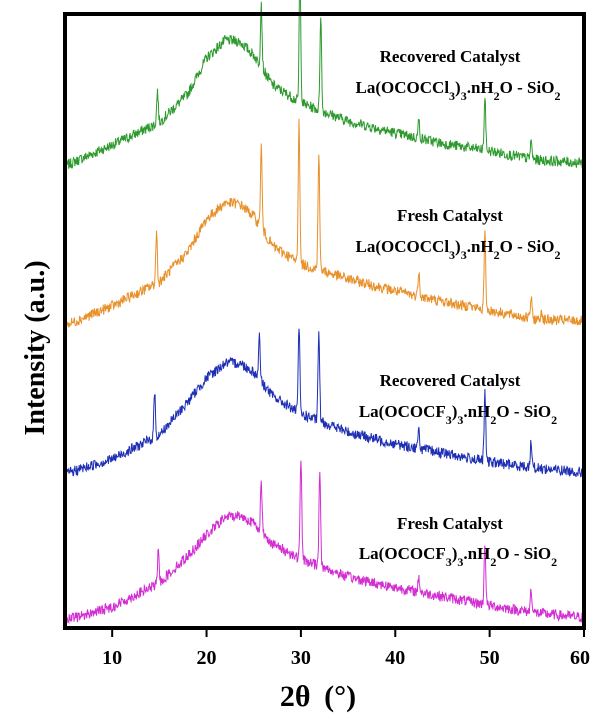 The width and height of the screenshot is (598, 724). What do you see at coordinates (450, 380) in the screenshot?
I see `series-3-label: Recovered Catalyst` at bounding box center [450, 380].